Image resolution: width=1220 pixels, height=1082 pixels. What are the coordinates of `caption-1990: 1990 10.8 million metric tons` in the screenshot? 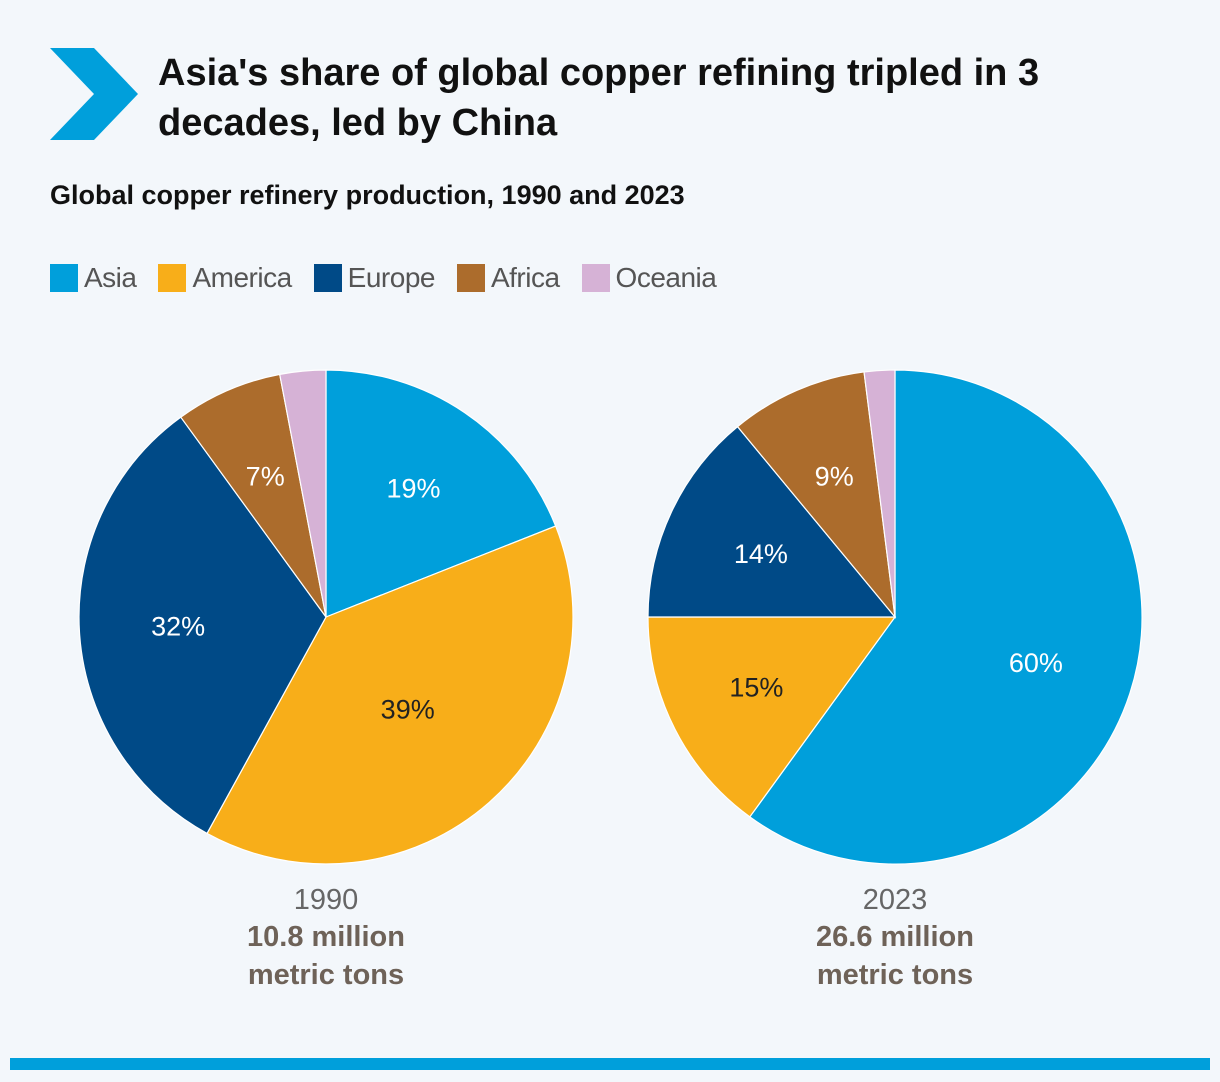 It's located at (326, 938).